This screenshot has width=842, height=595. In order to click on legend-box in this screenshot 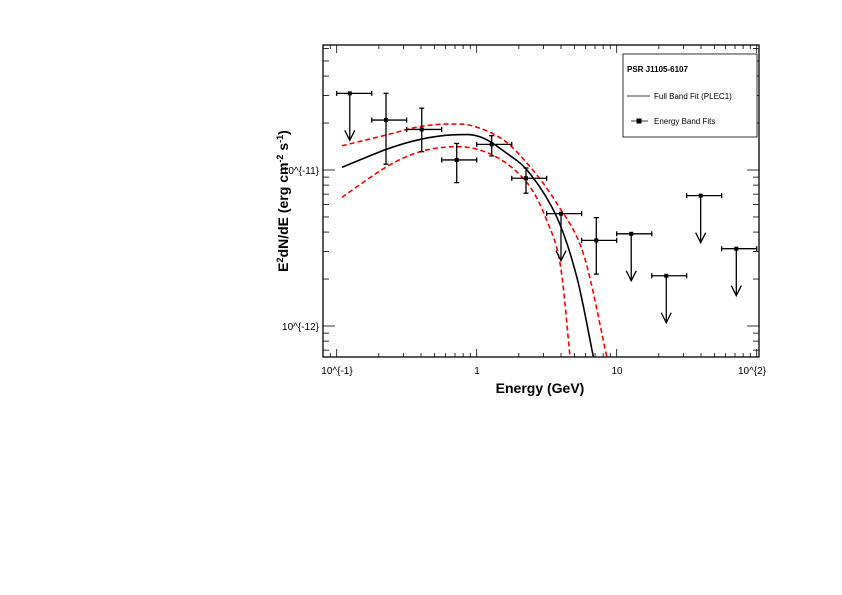, I will do `click(690, 95)`.